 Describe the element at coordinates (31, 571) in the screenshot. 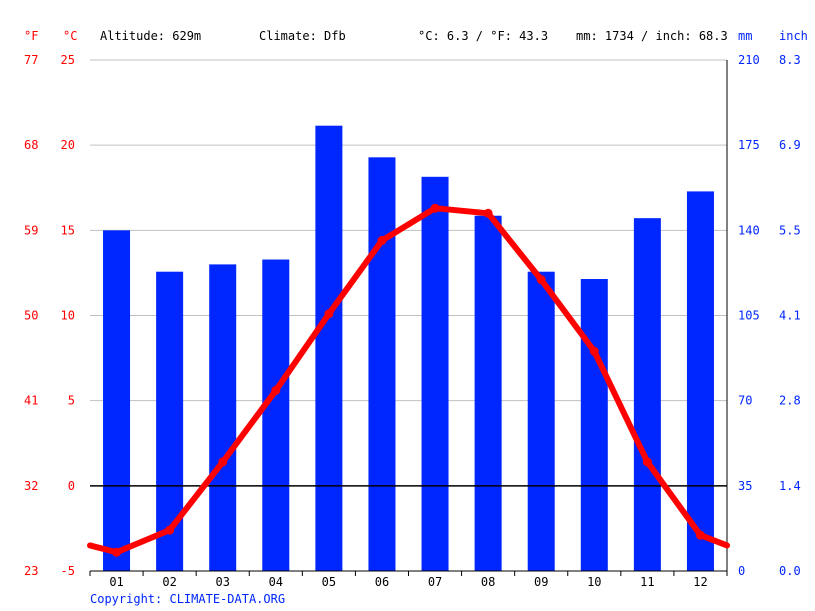

I see `y-tick-label-f: 23` at that location.